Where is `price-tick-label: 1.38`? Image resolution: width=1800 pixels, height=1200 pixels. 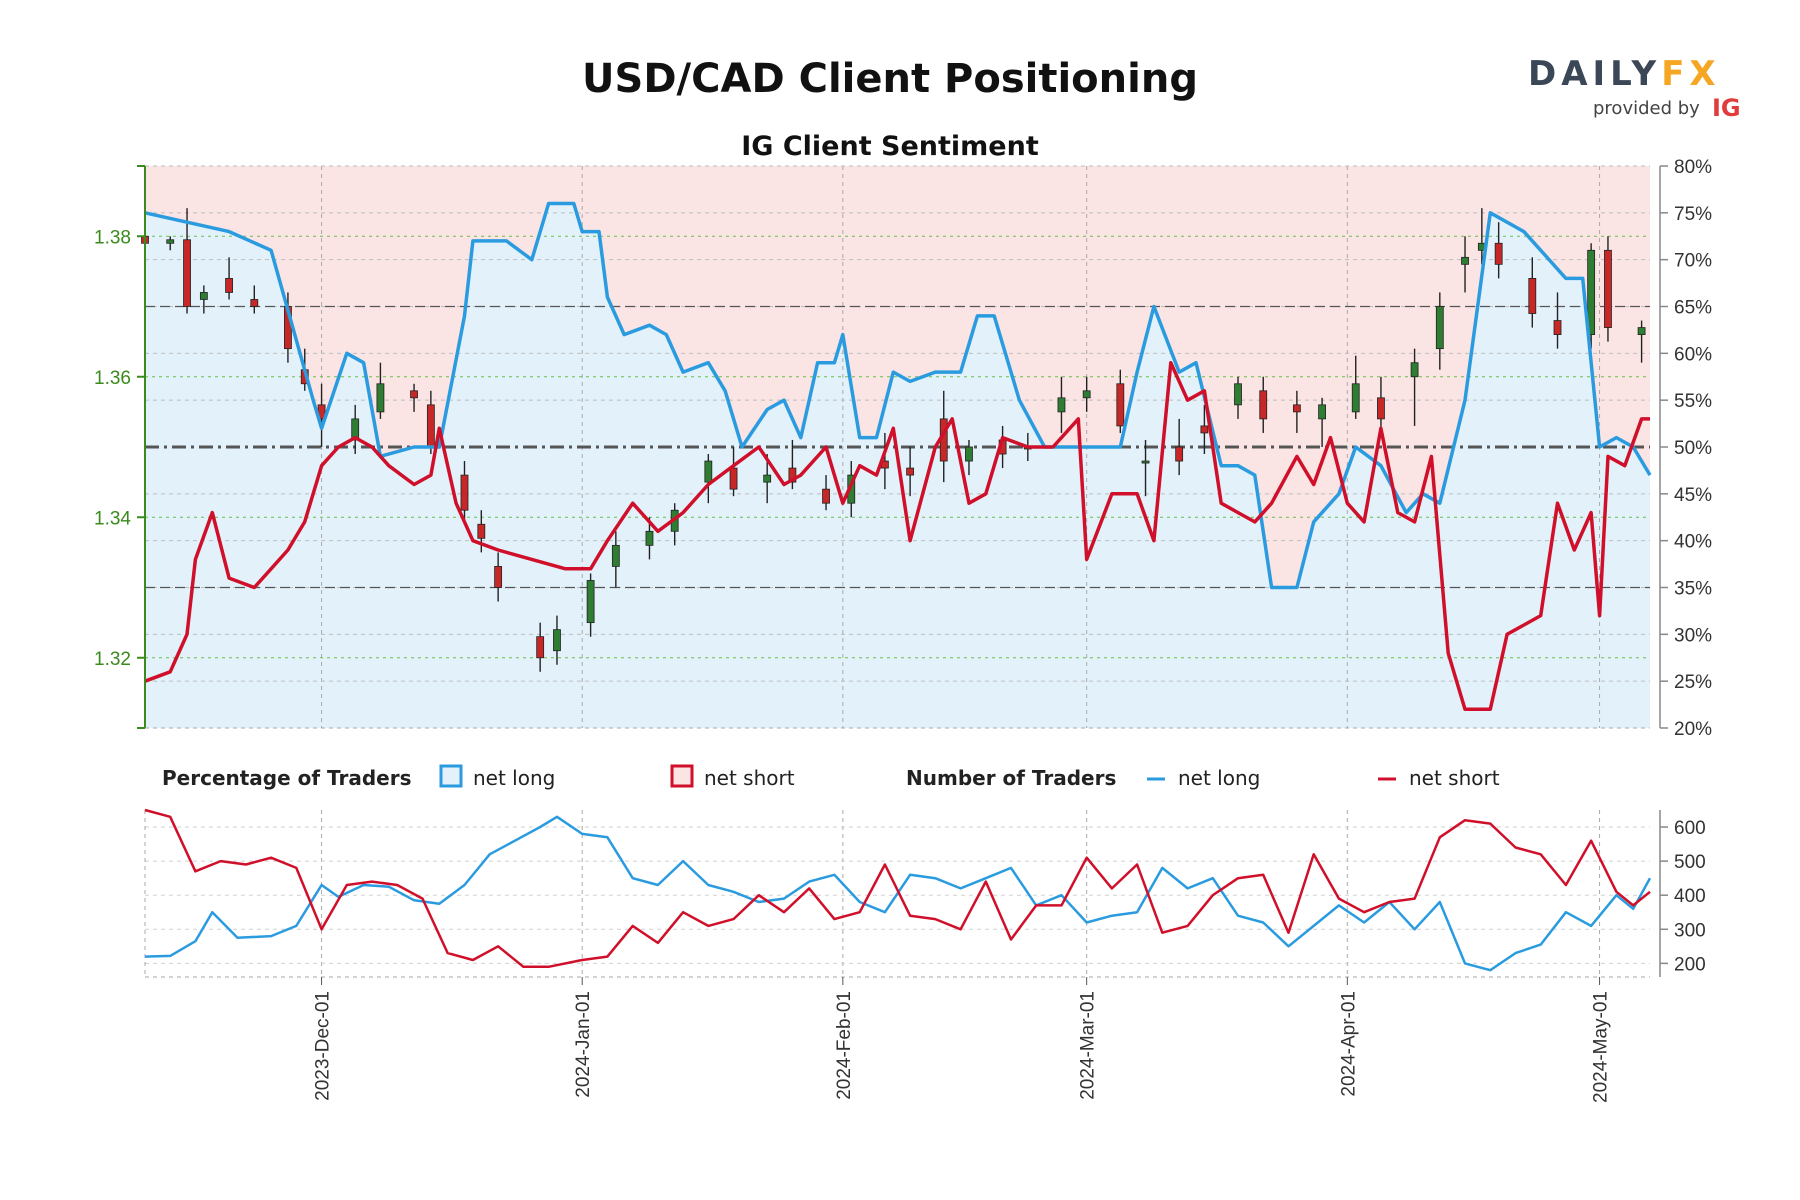
price-tick-label: 1.38 is located at coordinates (112, 237).